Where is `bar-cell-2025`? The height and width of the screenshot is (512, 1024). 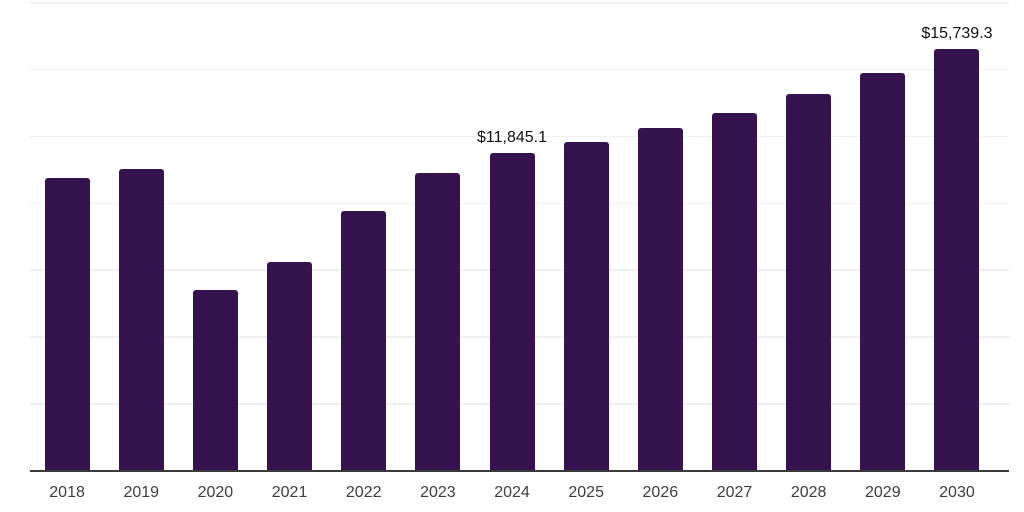
bar-cell-2025 is located at coordinates (586, 236).